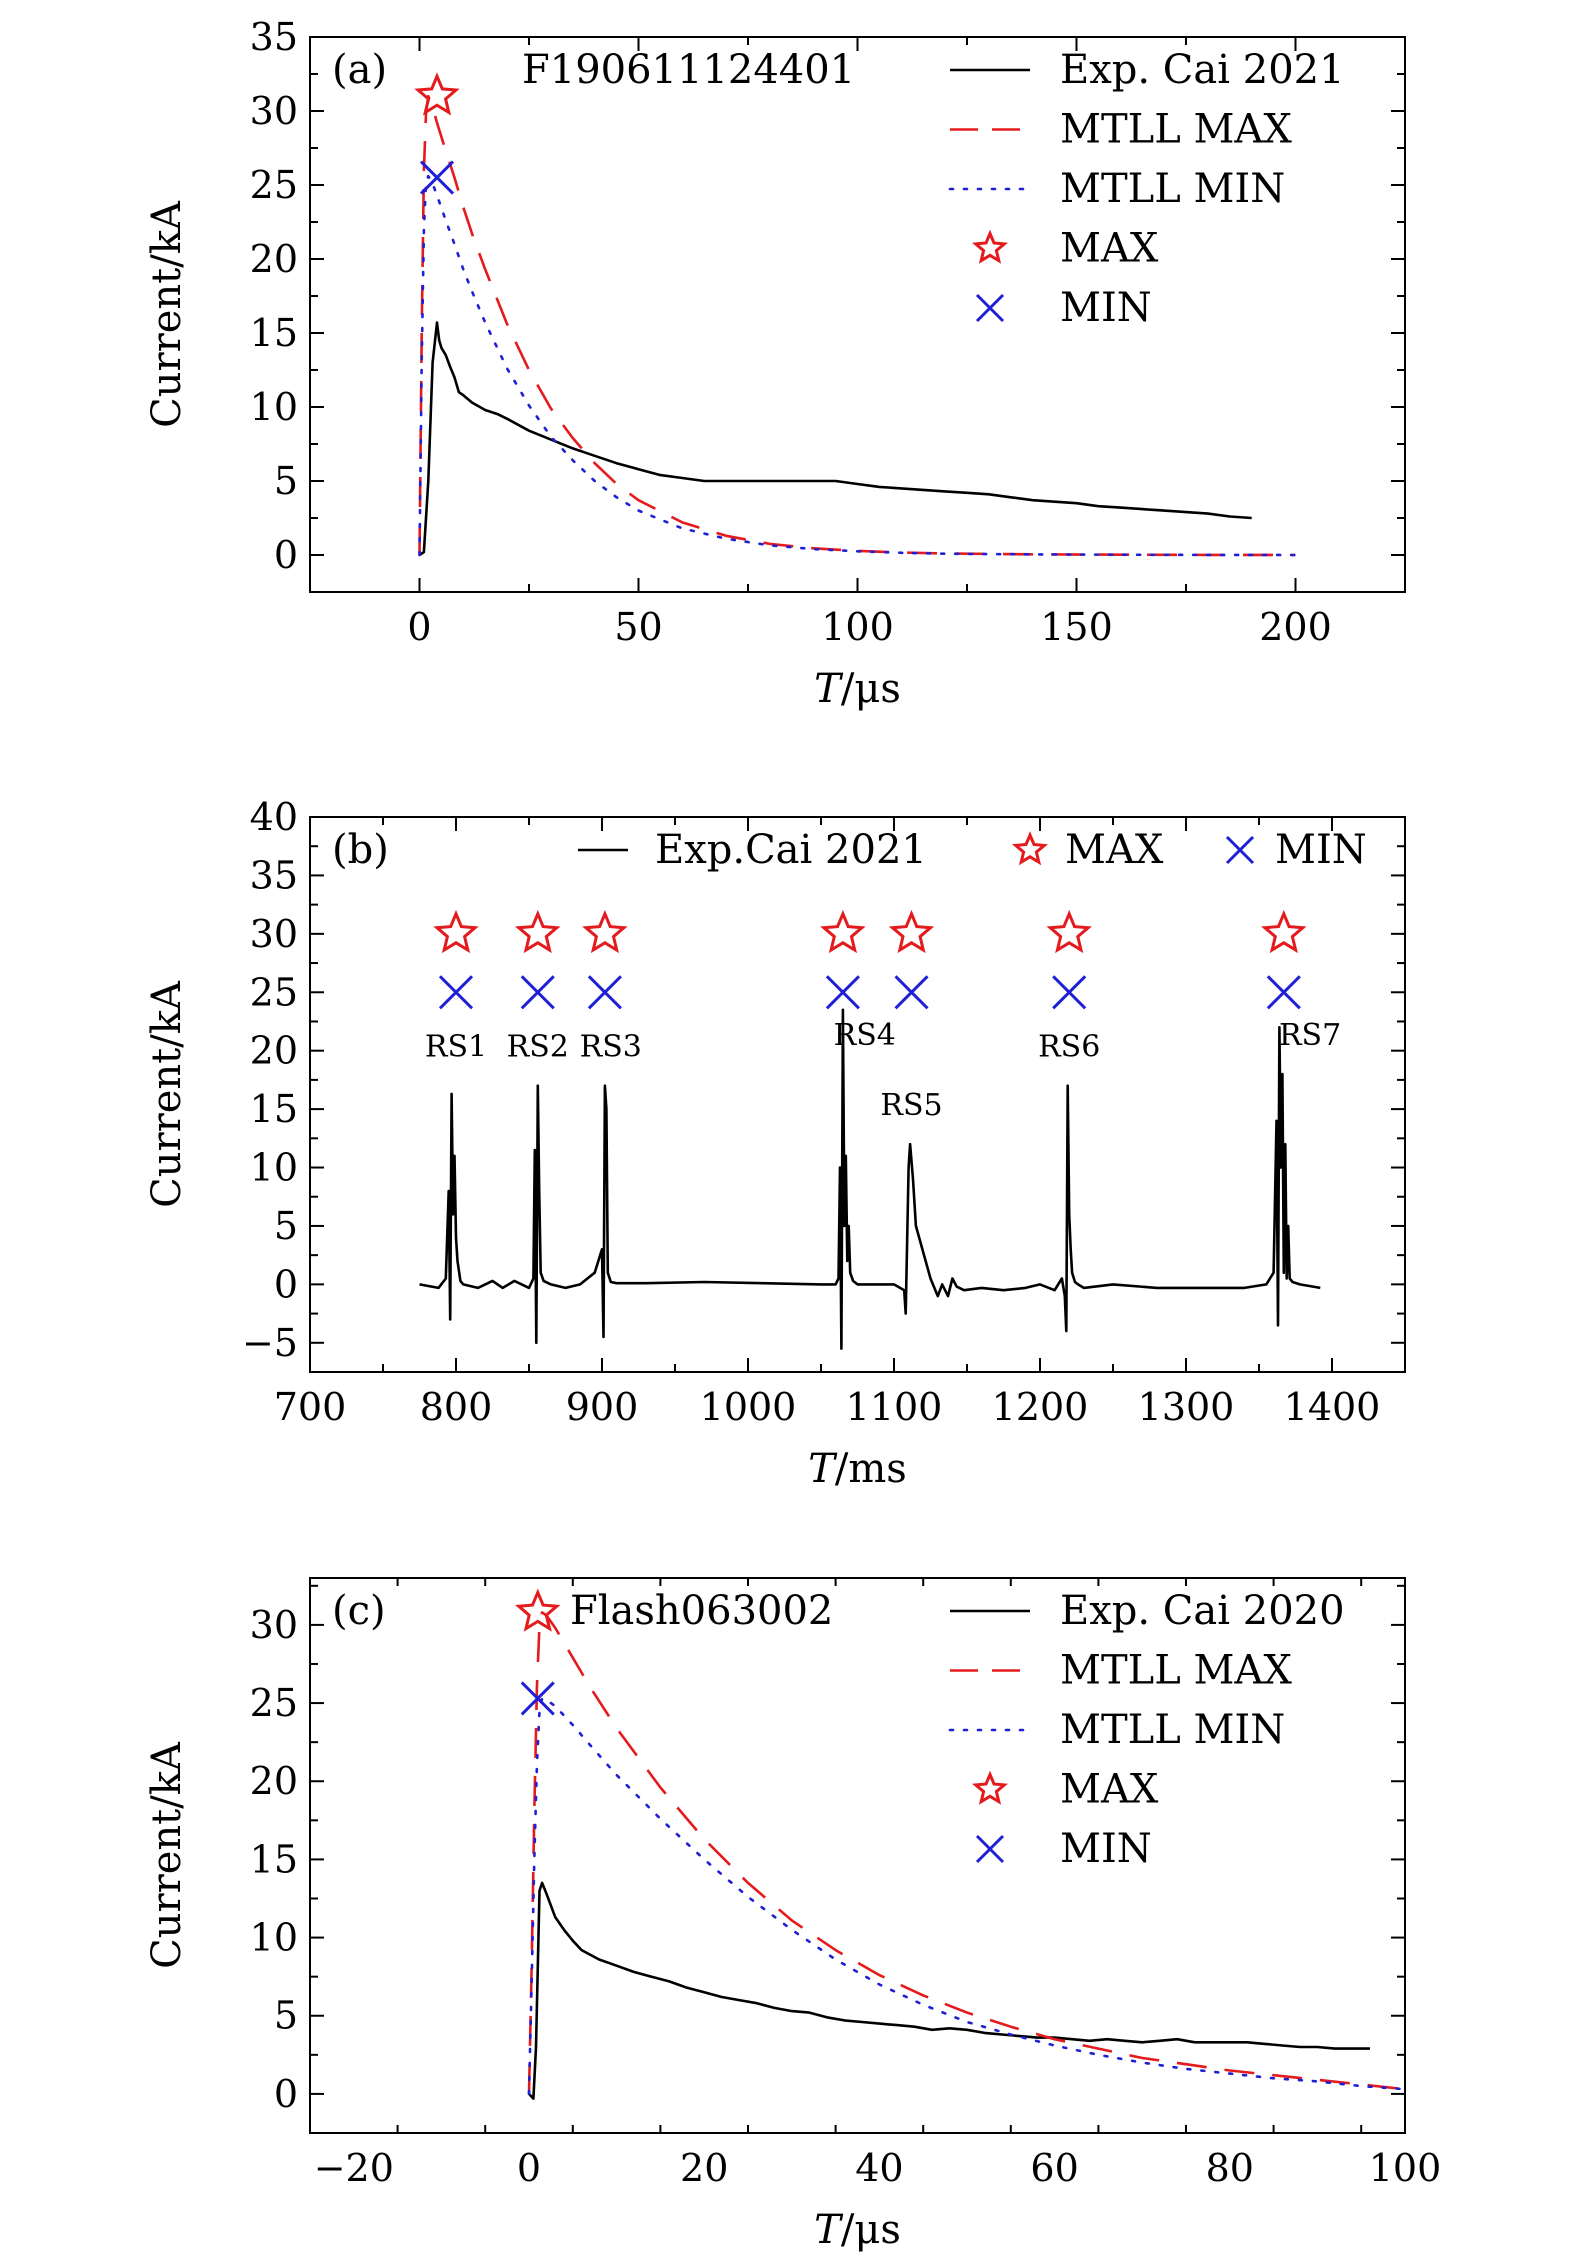 Image resolution: width=1575 pixels, height=2264 pixels. I want to click on flash-id-annotation: F190611124401, so click(688, 70).